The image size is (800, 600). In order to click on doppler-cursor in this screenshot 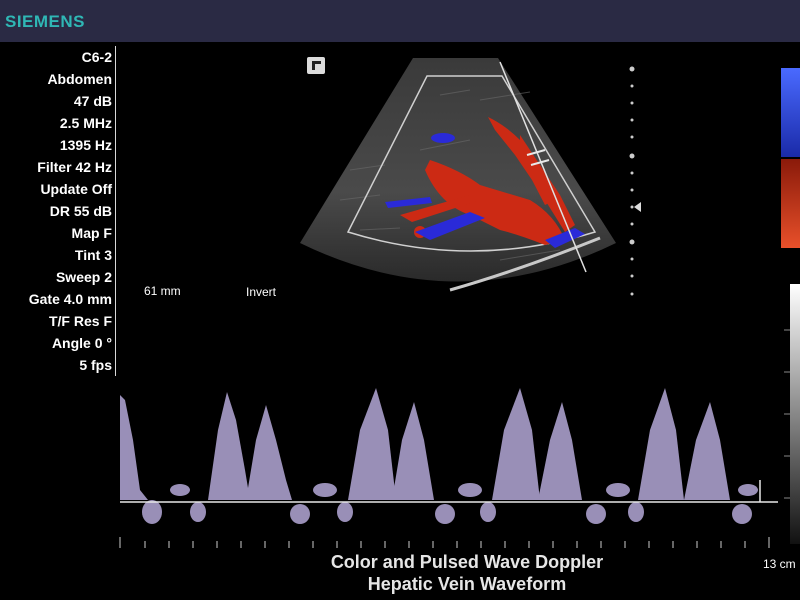, I will do `click(543, 167)`.